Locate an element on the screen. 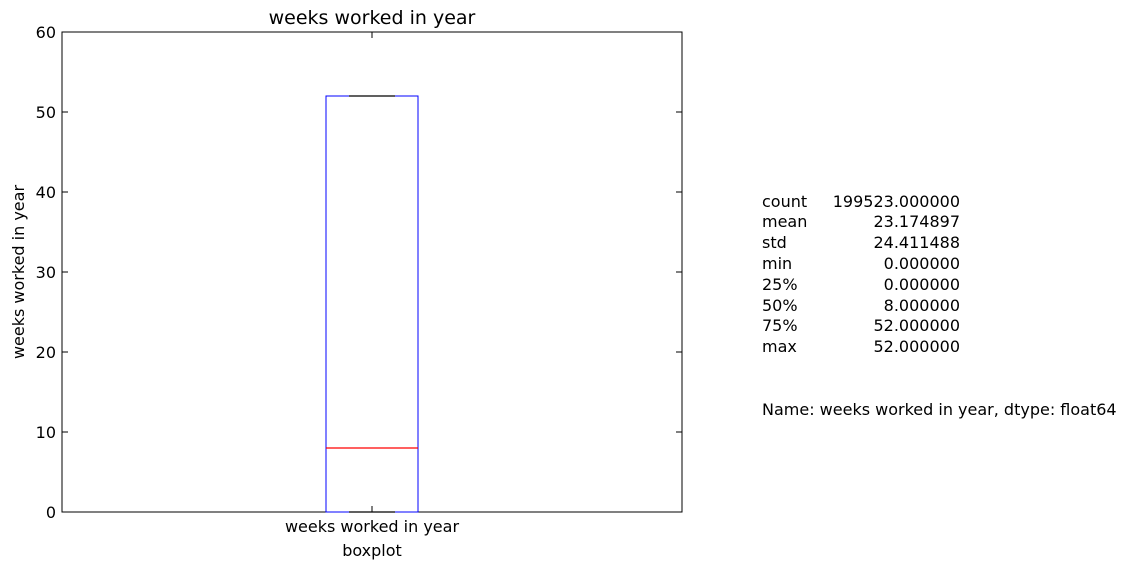  summary-row: 25% 0.000000 is located at coordinates (939, 285).